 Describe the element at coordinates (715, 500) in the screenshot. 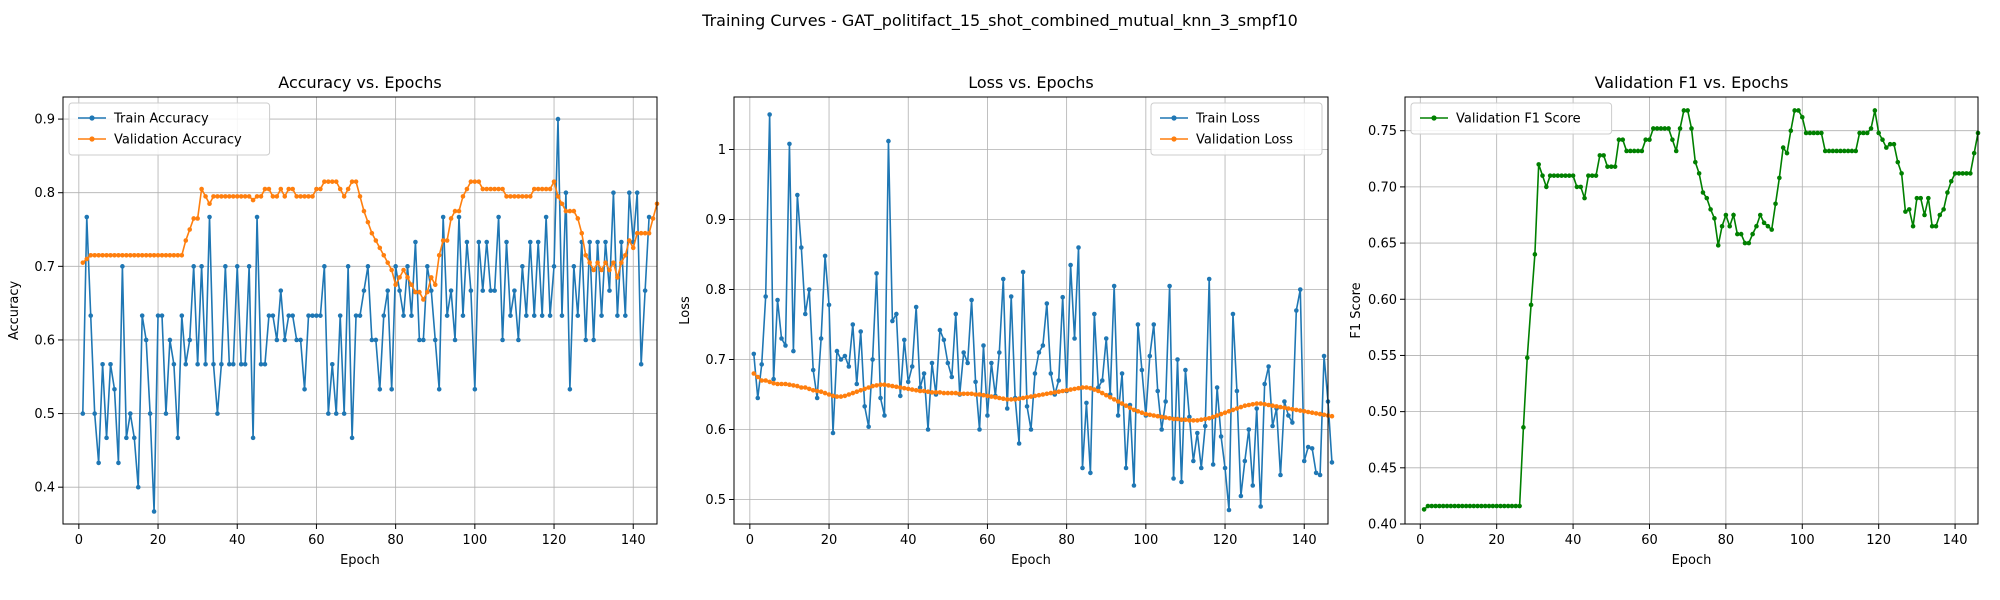

I see `y-tick-label: 0.5` at that location.